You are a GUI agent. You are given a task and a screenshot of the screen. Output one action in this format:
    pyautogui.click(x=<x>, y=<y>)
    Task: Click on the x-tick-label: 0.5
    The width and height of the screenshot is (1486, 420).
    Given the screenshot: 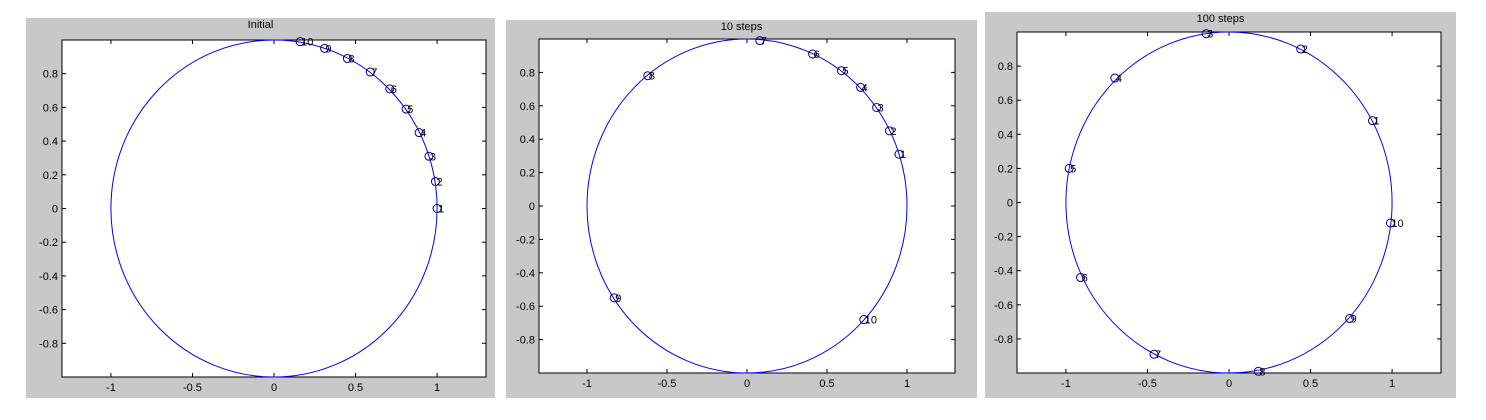 What is the action you would take?
    pyautogui.click(x=1310, y=384)
    